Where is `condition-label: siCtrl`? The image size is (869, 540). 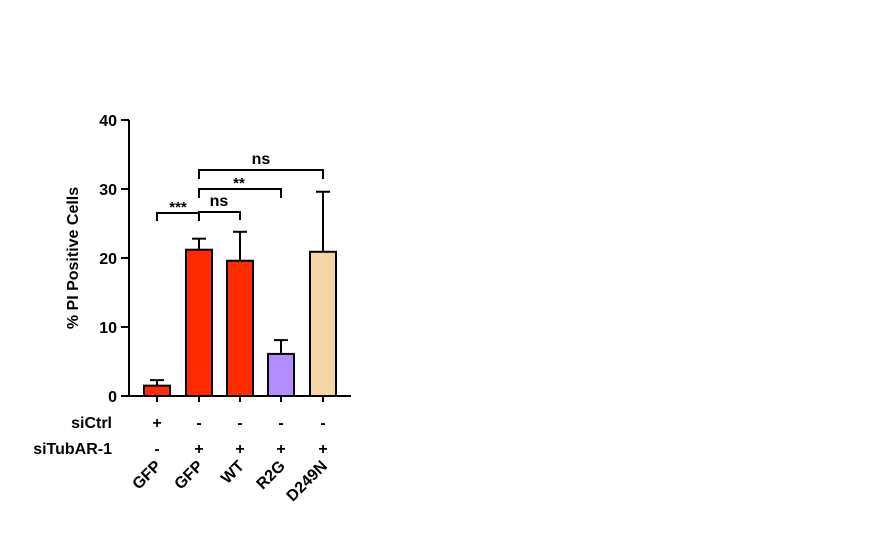
condition-label: siCtrl is located at coordinates (91, 423).